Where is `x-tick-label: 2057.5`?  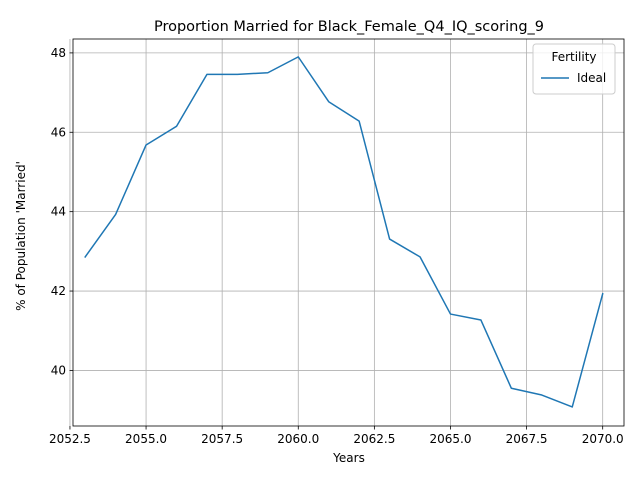 x-tick-label: 2057.5 is located at coordinates (222, 439).